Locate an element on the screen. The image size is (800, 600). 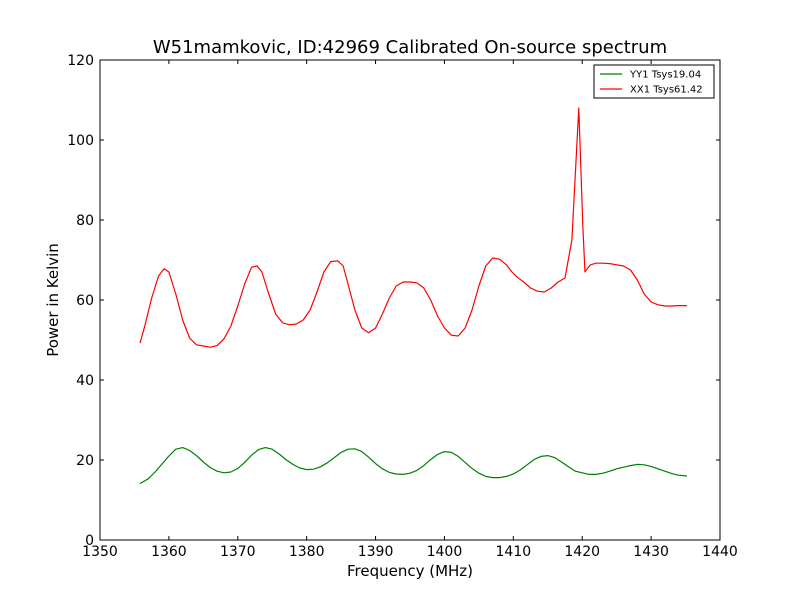
x-tick-label: 1420 is located at coordinates (582, 552).